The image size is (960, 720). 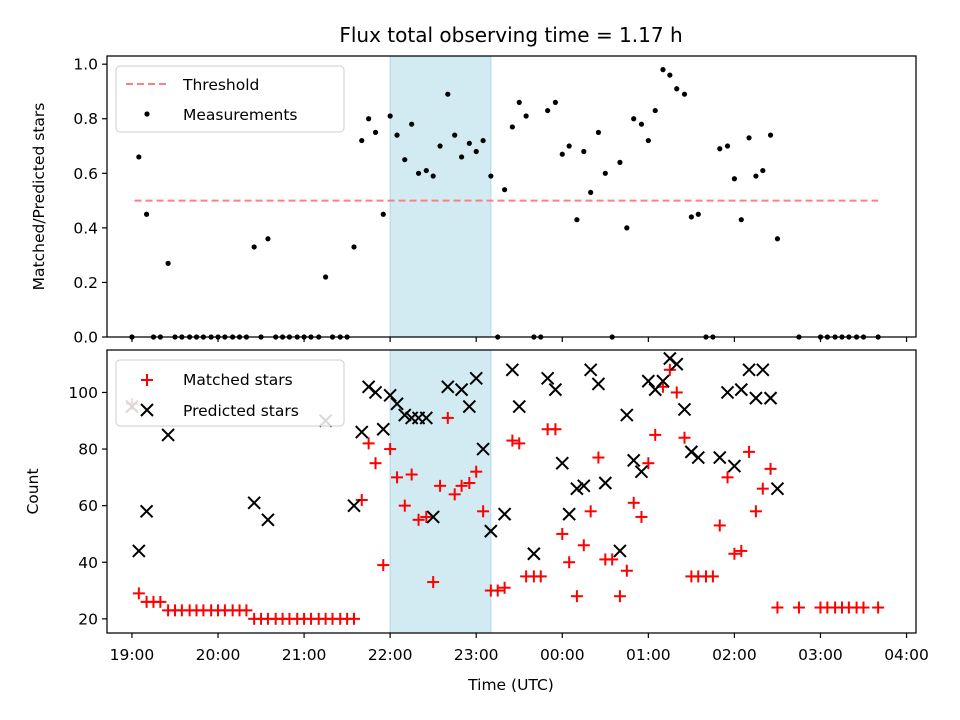 I want to click on bottom-ytick-label: 40, so click(x=88, y=563).